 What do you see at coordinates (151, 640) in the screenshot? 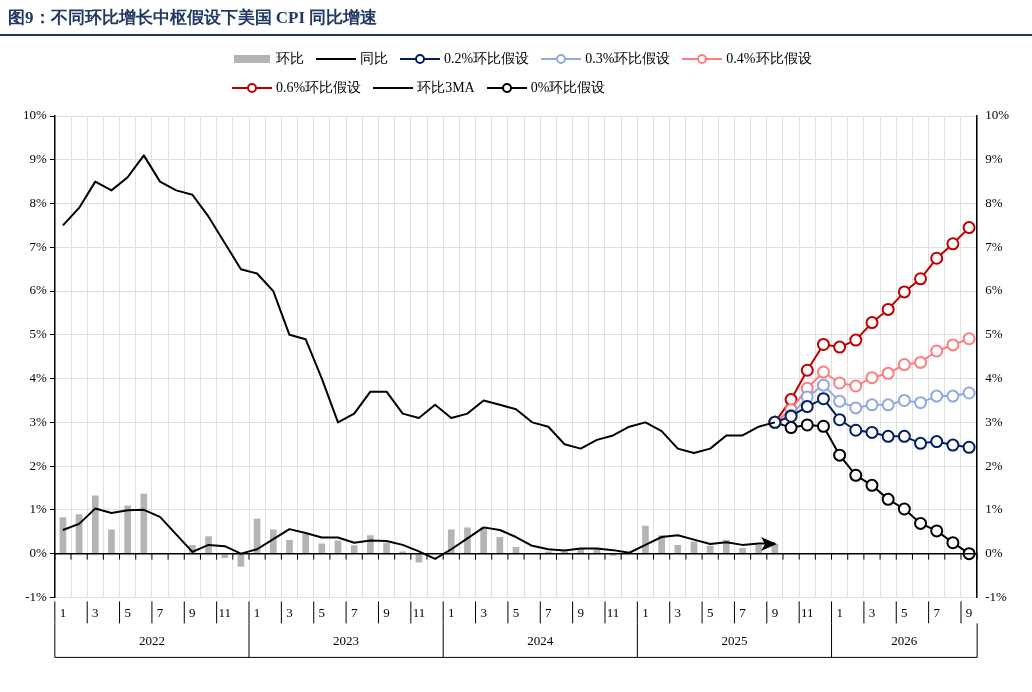
I see `text: 2022` at bounding box center [151, 640].